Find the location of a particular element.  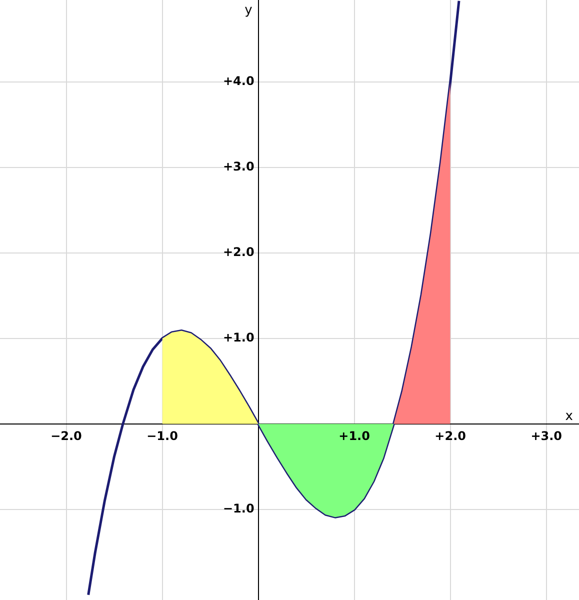

x-axis-title: x is located at coordinates (569, 416).